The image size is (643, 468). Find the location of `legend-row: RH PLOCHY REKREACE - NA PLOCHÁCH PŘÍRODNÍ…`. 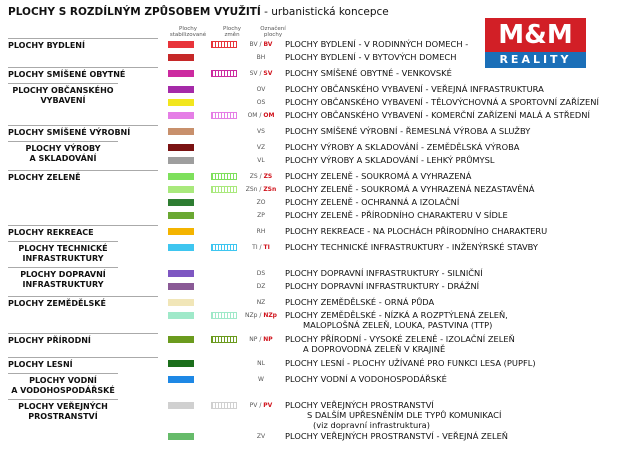

legend-row: RH PLOCHY REKREACE - NA PLOCHÁCH PŘÍRODNÍ… is located at coordinates (405, 231).